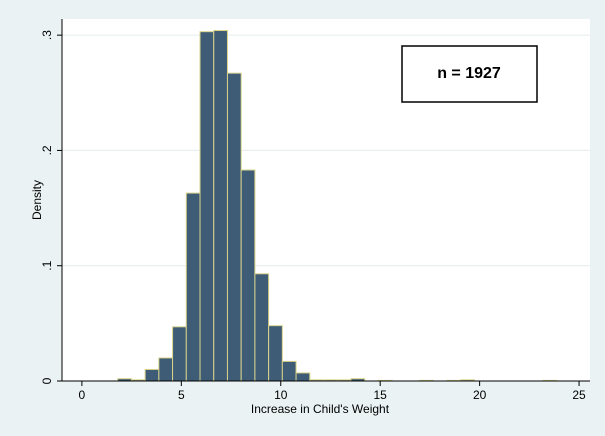 This screenshot has height=436, width=605. I want to click on y-tick-label: .2, so click(47, 150).